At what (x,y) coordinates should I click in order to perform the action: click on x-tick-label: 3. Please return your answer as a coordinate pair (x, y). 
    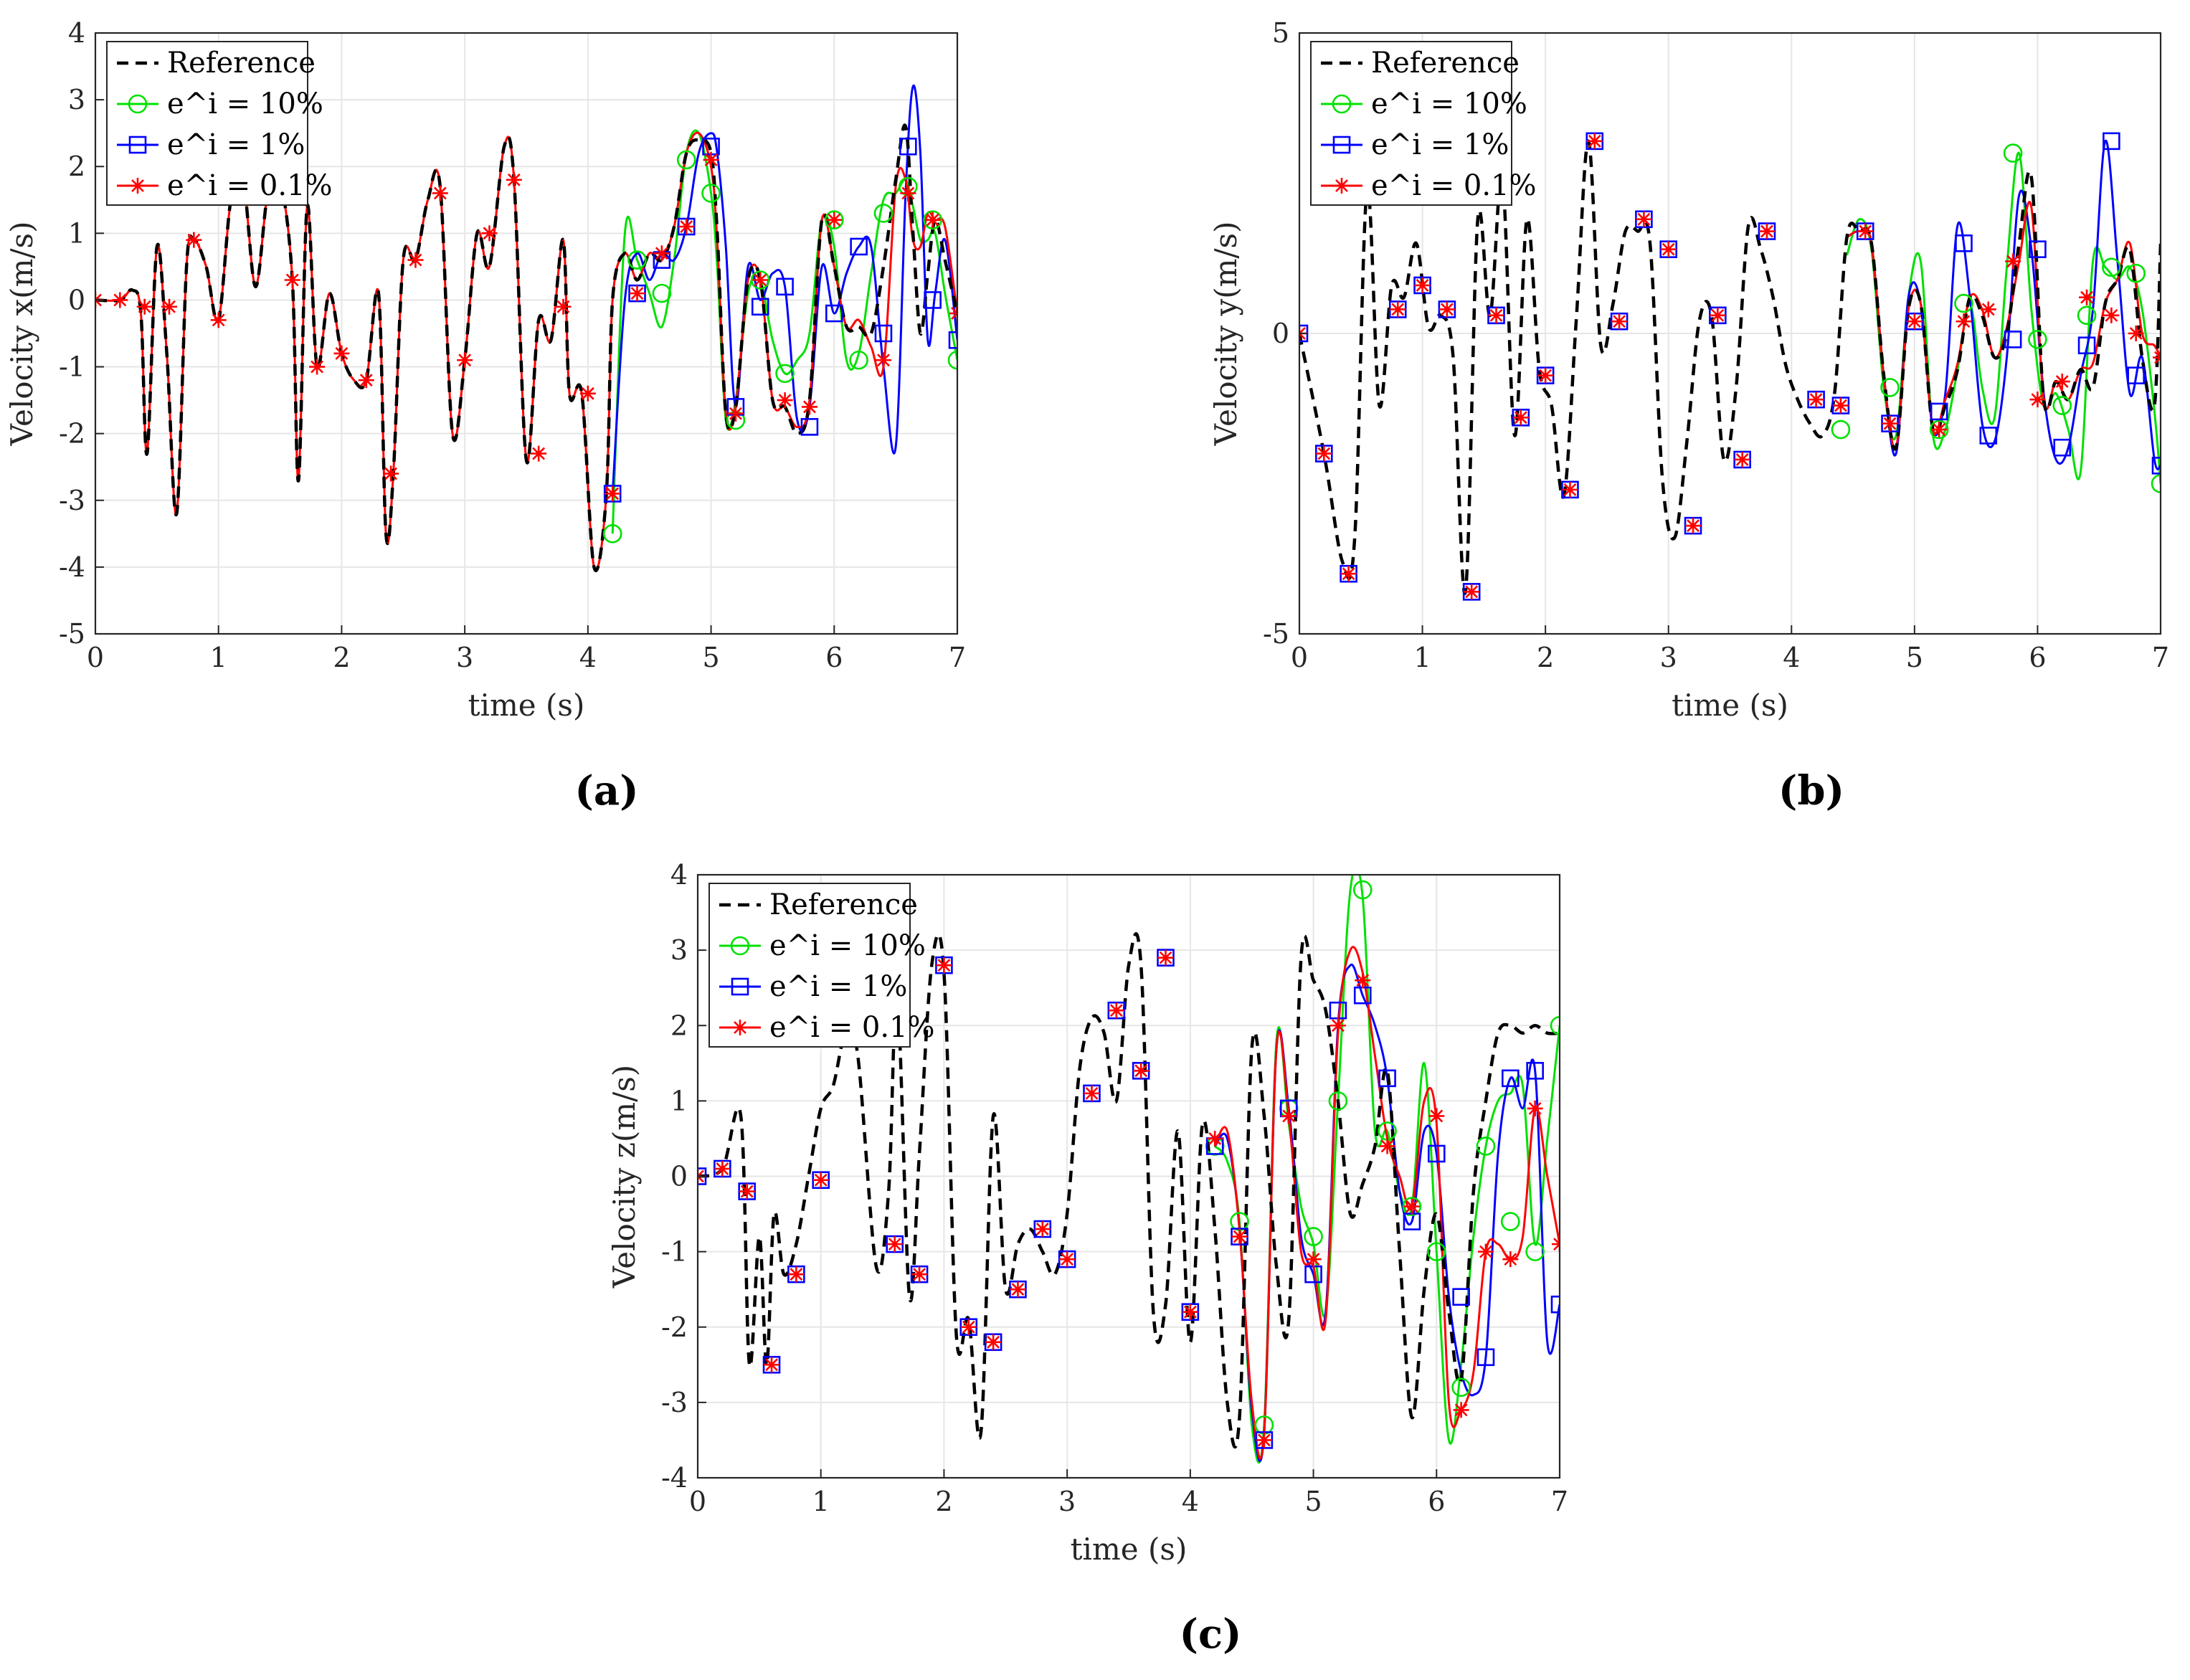
    Looking at the image, I should click on (1067, 1501).